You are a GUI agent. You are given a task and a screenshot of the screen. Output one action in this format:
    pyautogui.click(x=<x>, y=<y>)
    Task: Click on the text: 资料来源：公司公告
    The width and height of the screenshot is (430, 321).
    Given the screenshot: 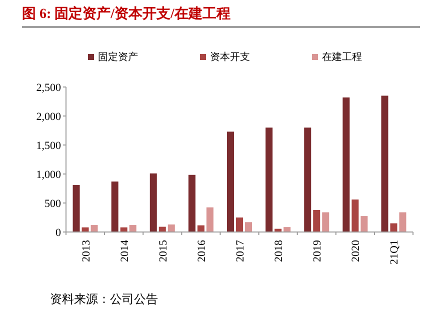 What is the action you would take?
    pyautogui.click(x=104, y=299)
    